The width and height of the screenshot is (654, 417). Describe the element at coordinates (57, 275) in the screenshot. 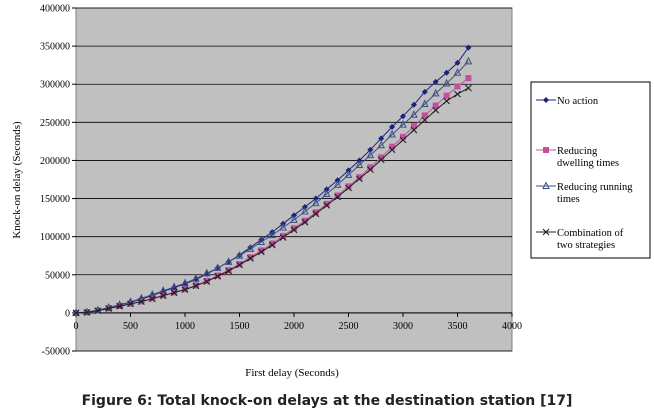

I see `y-tick-label: 50000` at that location.